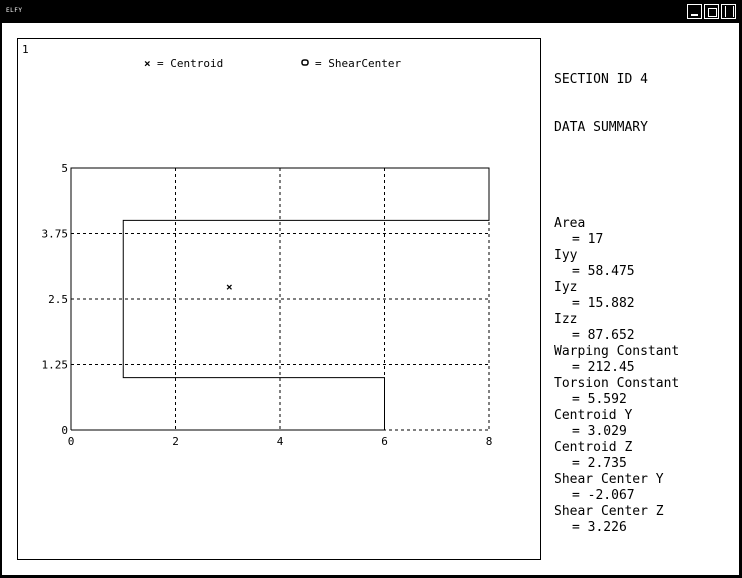 The height and width of the screenshot is (578, 742). Describe the element at coordinates (593, 415) in the screenshot. I see `summary-label: Centroid Y` at that location.